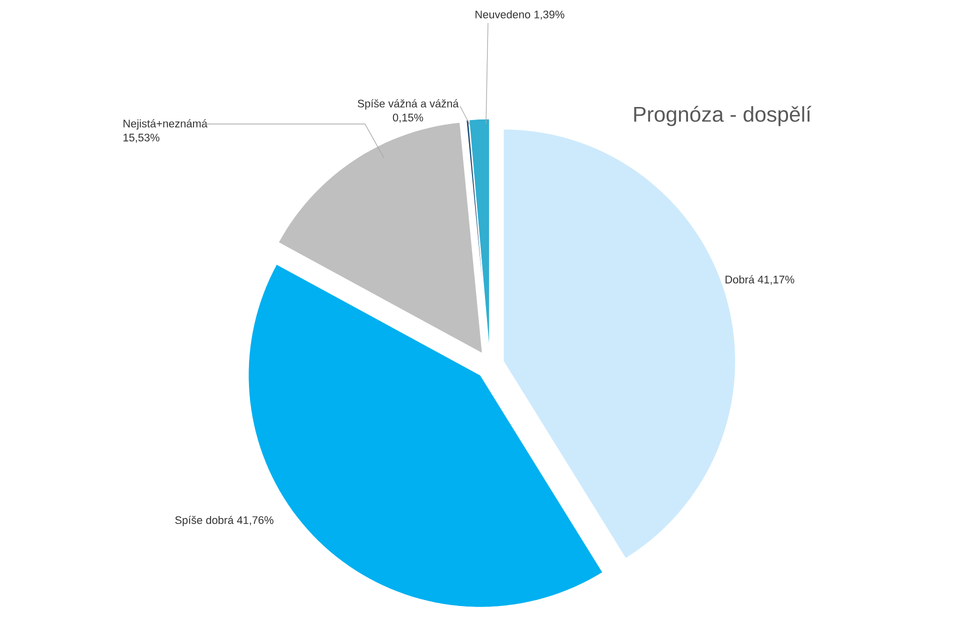 The width and height of the screenshot is (960, 622). I want to click on text: Prognóza - dospělí, so click(723, 116).